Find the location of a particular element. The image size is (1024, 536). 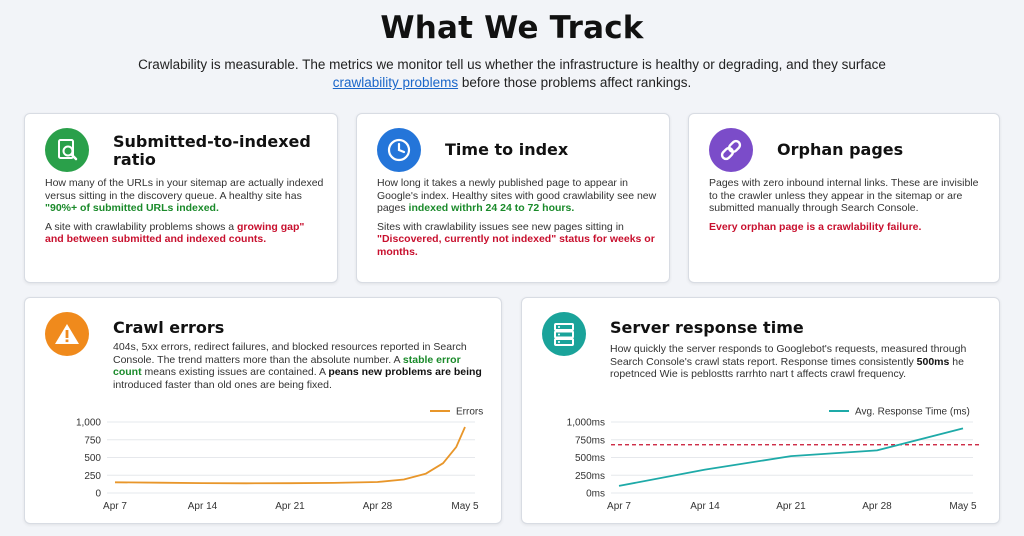

card-title: Time to index is located at coordinates (507, 149).